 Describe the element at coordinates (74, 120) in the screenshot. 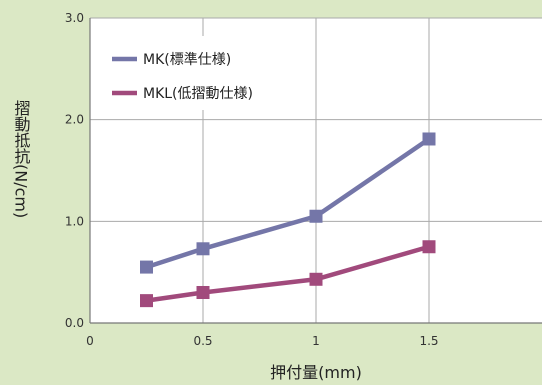

I see `y-tick-label: 2.0` at that location.